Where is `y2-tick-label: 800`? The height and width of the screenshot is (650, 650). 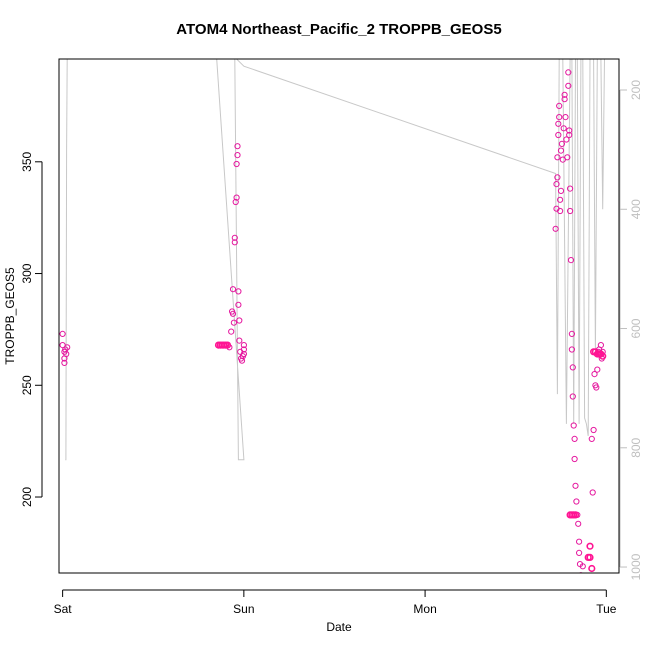 y2-tick-label: 800 is located at coordinates (636, 447).